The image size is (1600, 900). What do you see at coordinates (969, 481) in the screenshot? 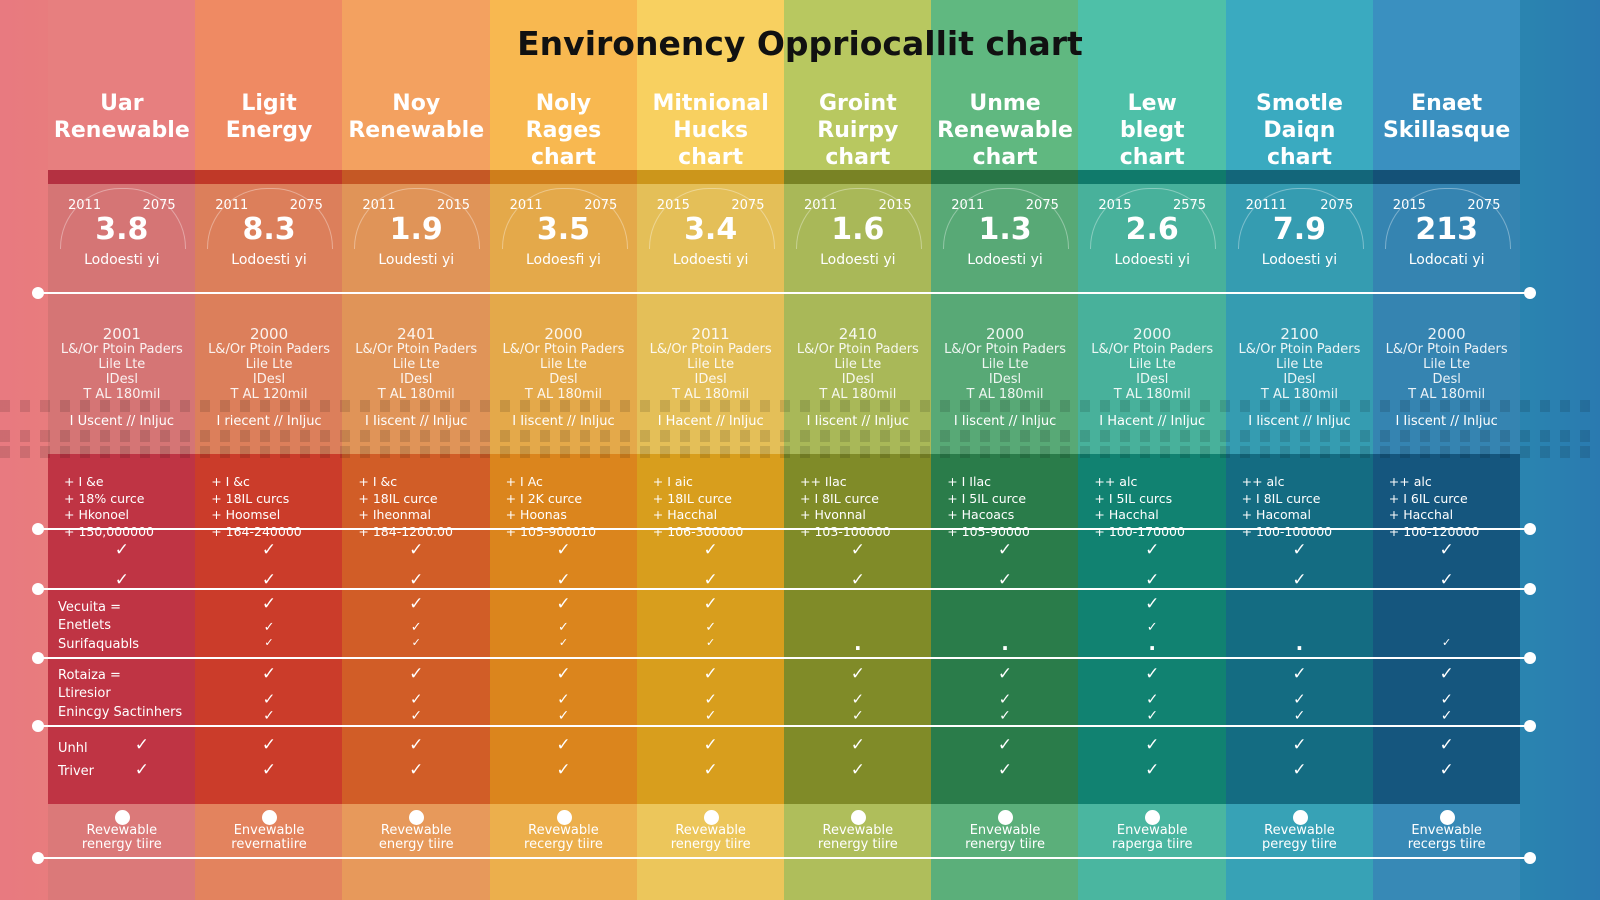
I see `bullet-line: + I Ilac` at bounding box center [969, 481].